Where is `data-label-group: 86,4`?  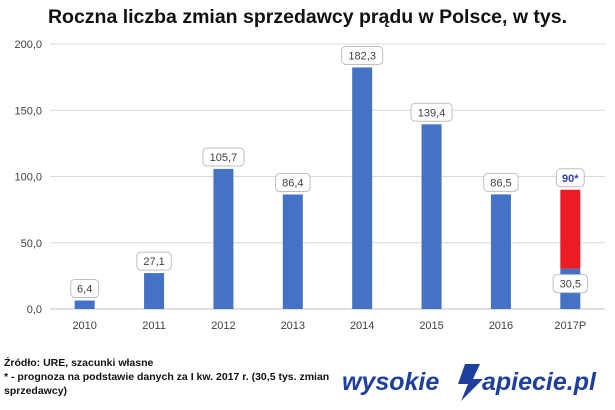
data-label-group: 86,4 is located at coordinates (293, 183).